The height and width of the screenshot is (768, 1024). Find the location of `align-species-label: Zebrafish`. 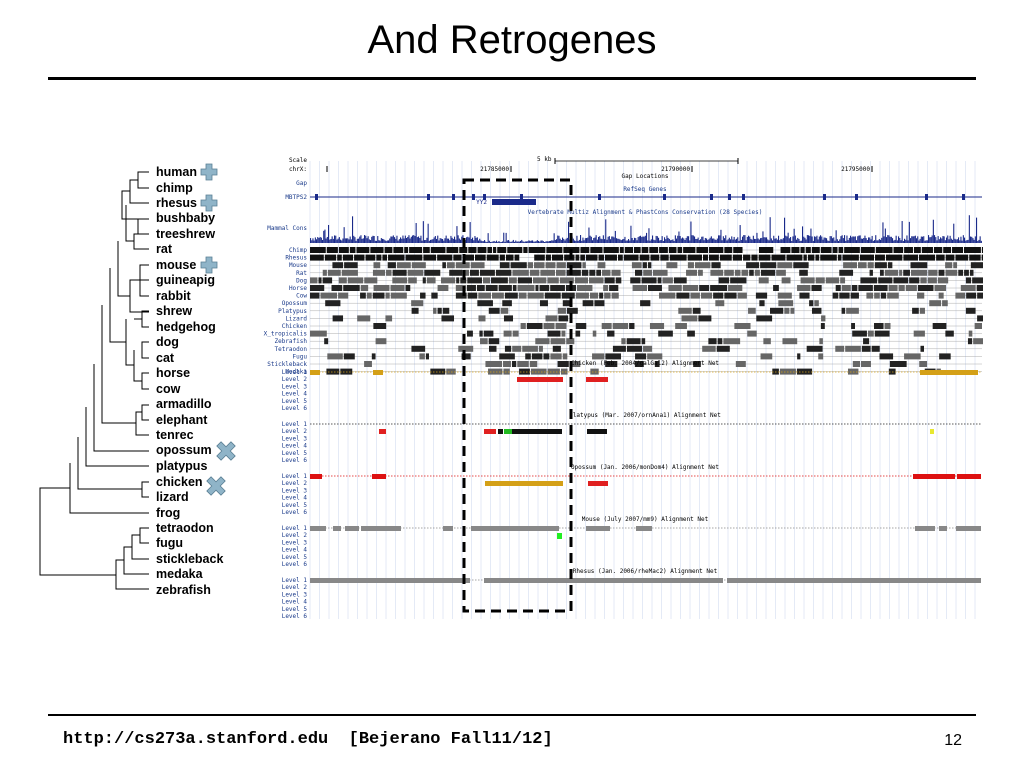

align-species-label: Zebrafish is located at coordinates (290, 341).